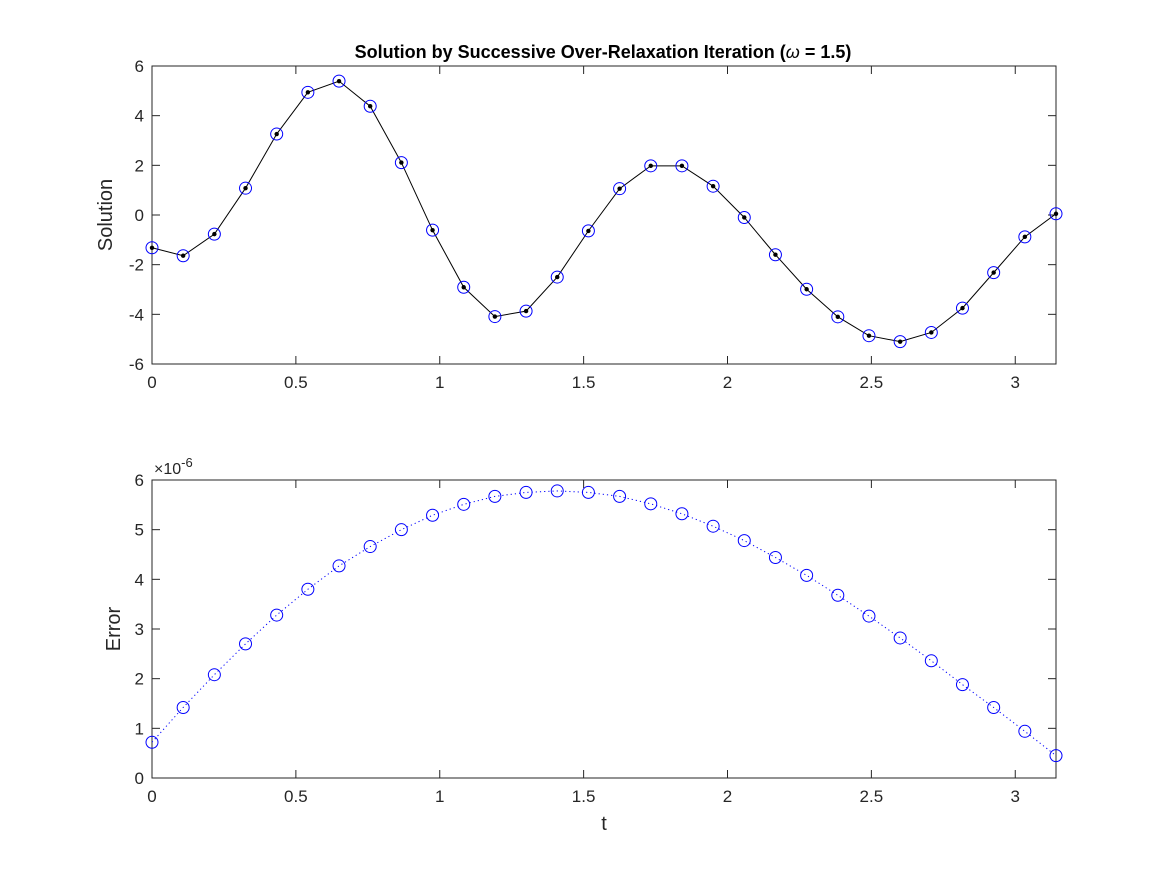  What do you see at coordinates (727, 796) in the screenshot?
I see `x-tick-label: 2` at bounding box center [727, 796].